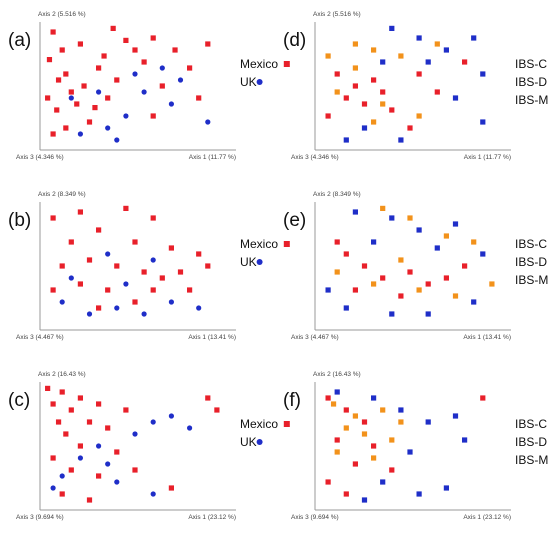 This screenshot has width=550, height=536. What do you see at coordinates (259, 64) in the screenshot?
I see `legend-label: Mexico` at bounding box center [259, 64].